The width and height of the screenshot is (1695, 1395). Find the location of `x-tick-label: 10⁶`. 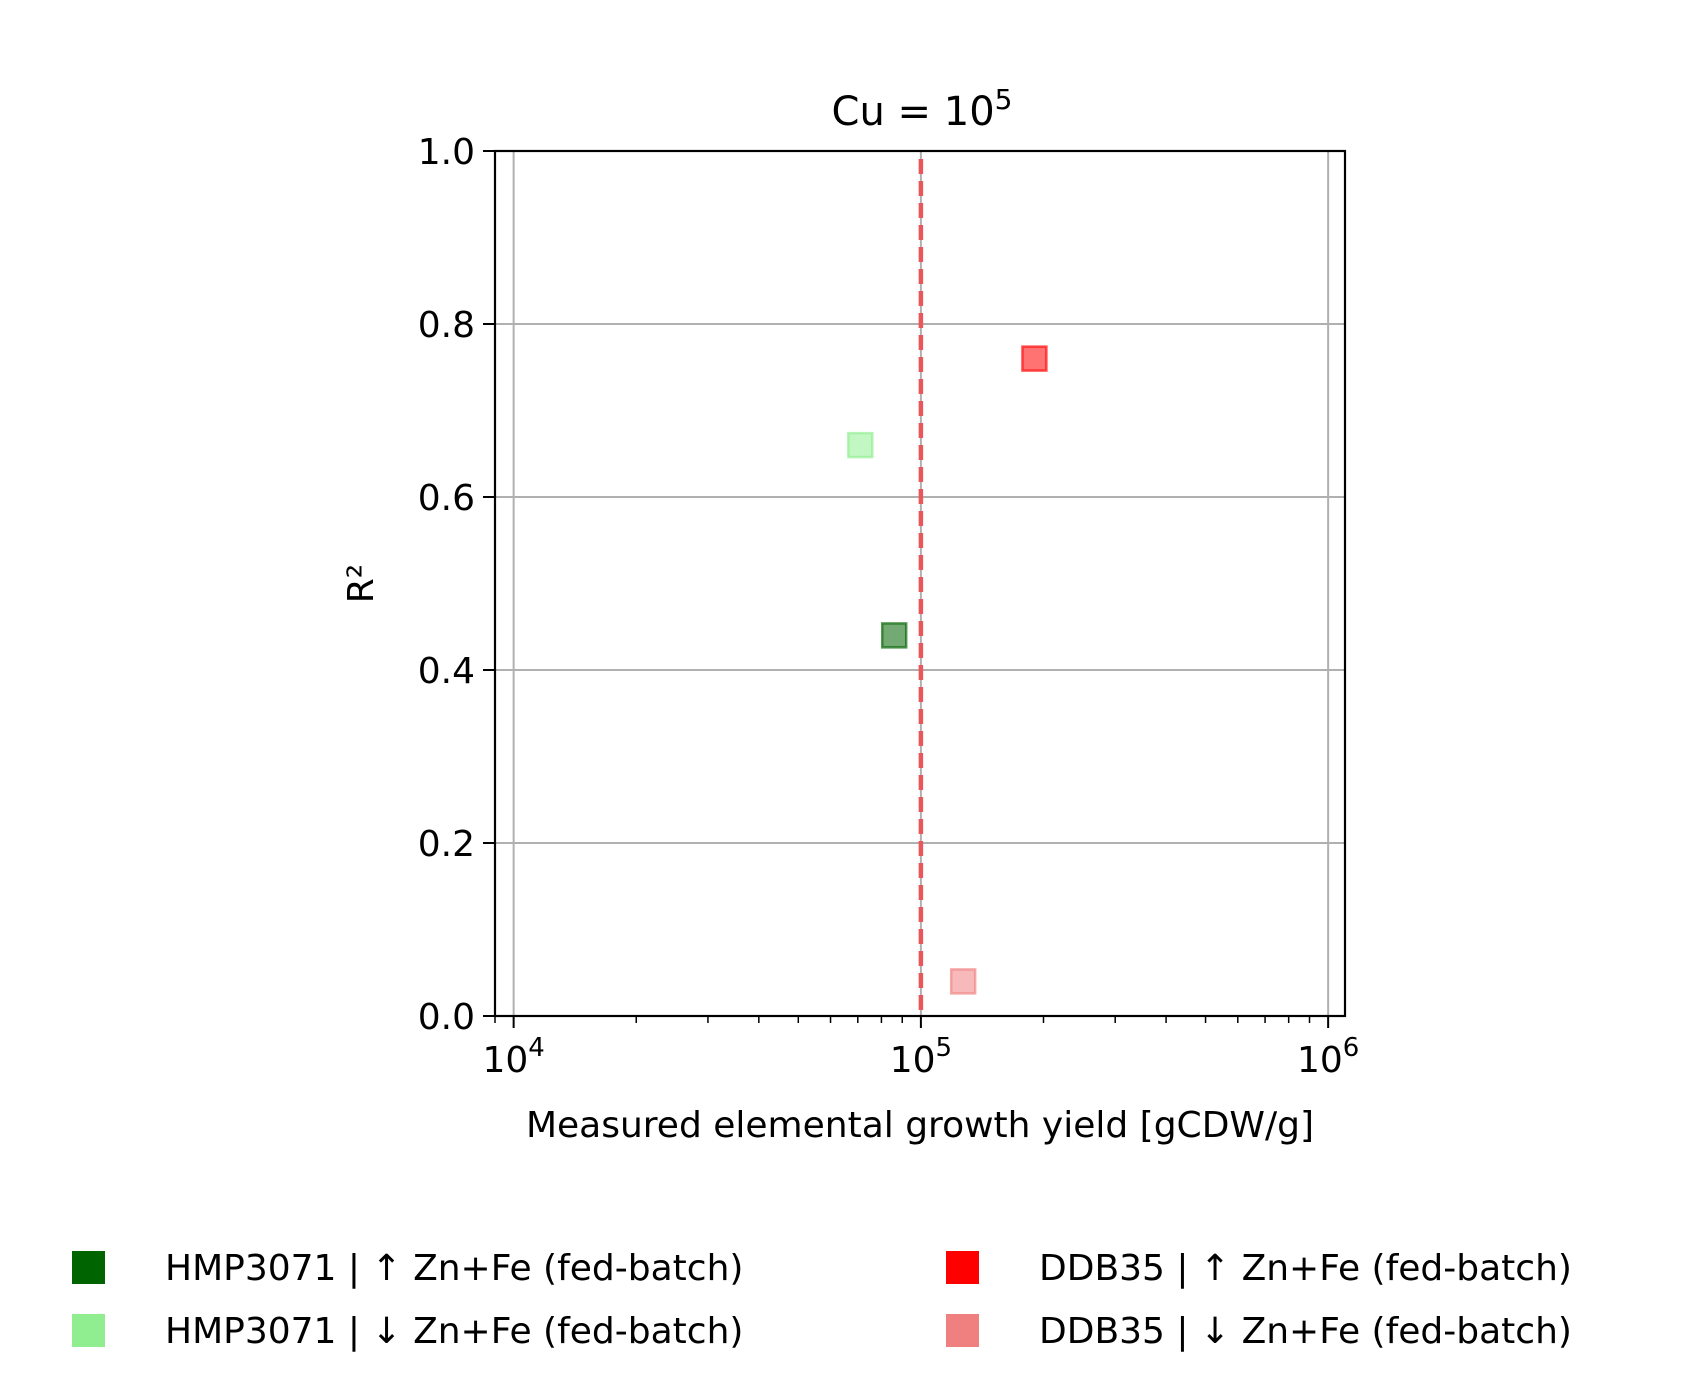

x-tick-label: 10⁶ is located at coordinates (1328, 1057).